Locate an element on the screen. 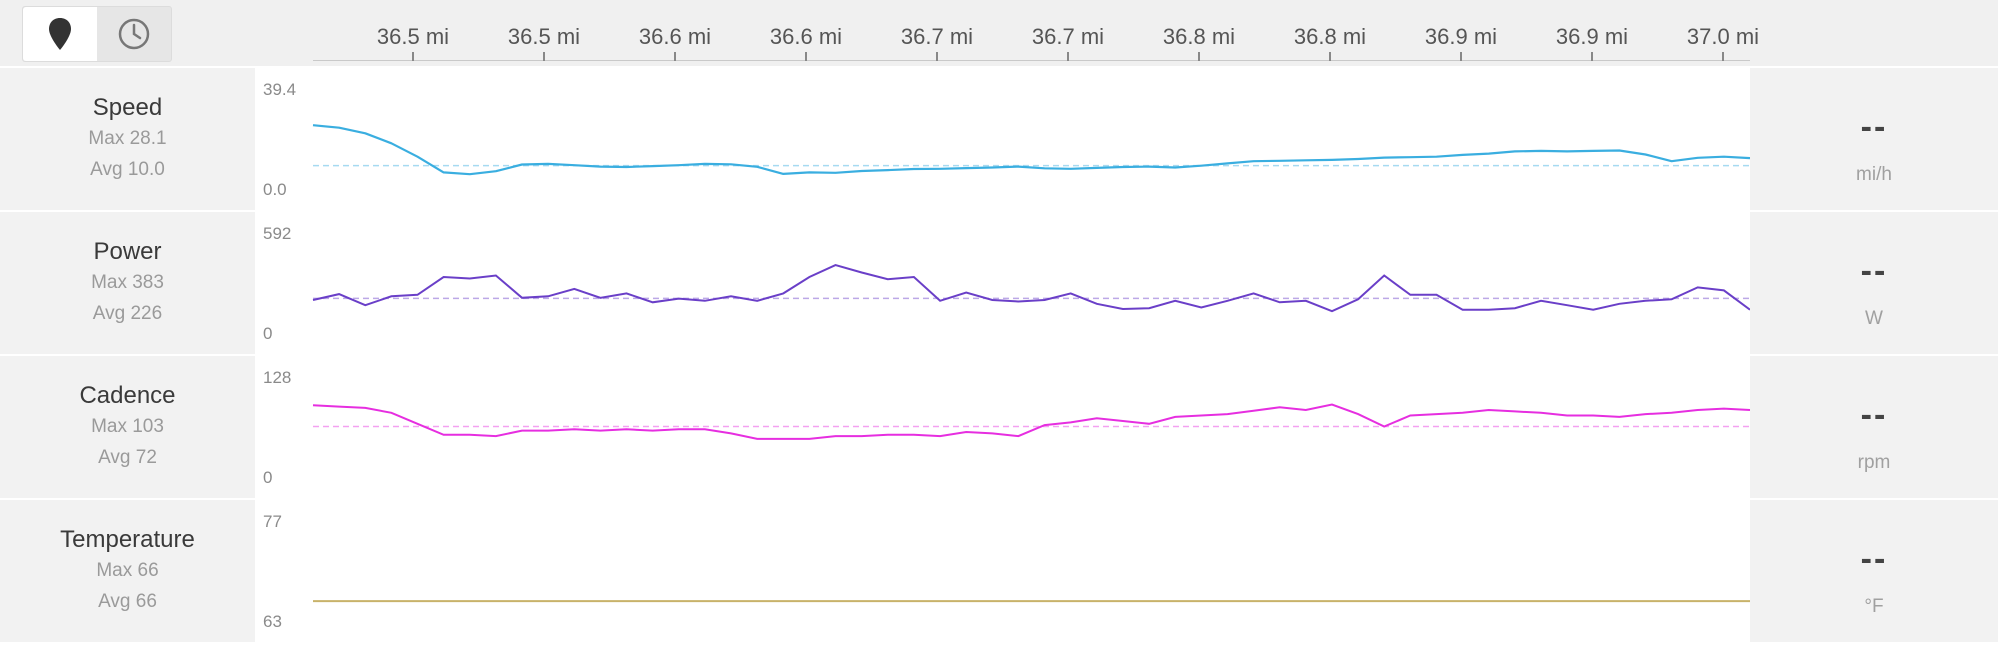  series-line-cadence is located at coordinates (1031, 421).